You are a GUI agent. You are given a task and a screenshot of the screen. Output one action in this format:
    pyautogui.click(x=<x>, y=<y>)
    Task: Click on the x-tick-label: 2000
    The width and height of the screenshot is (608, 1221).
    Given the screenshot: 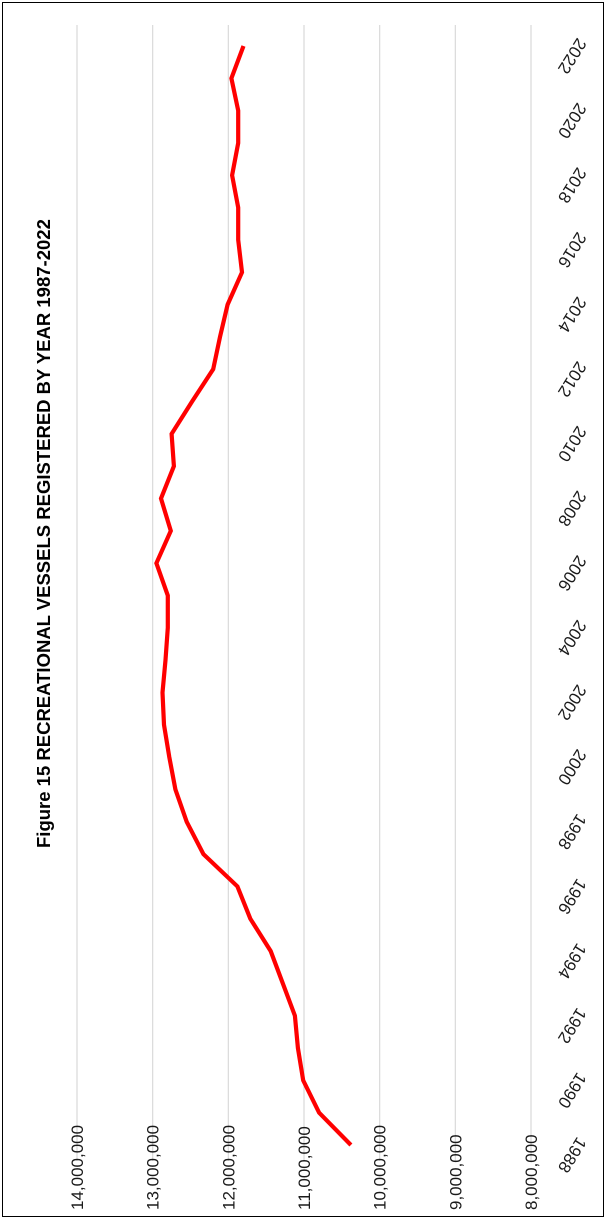 What is the action you would take?
    pyautogui.click(x=572, y=767)
    